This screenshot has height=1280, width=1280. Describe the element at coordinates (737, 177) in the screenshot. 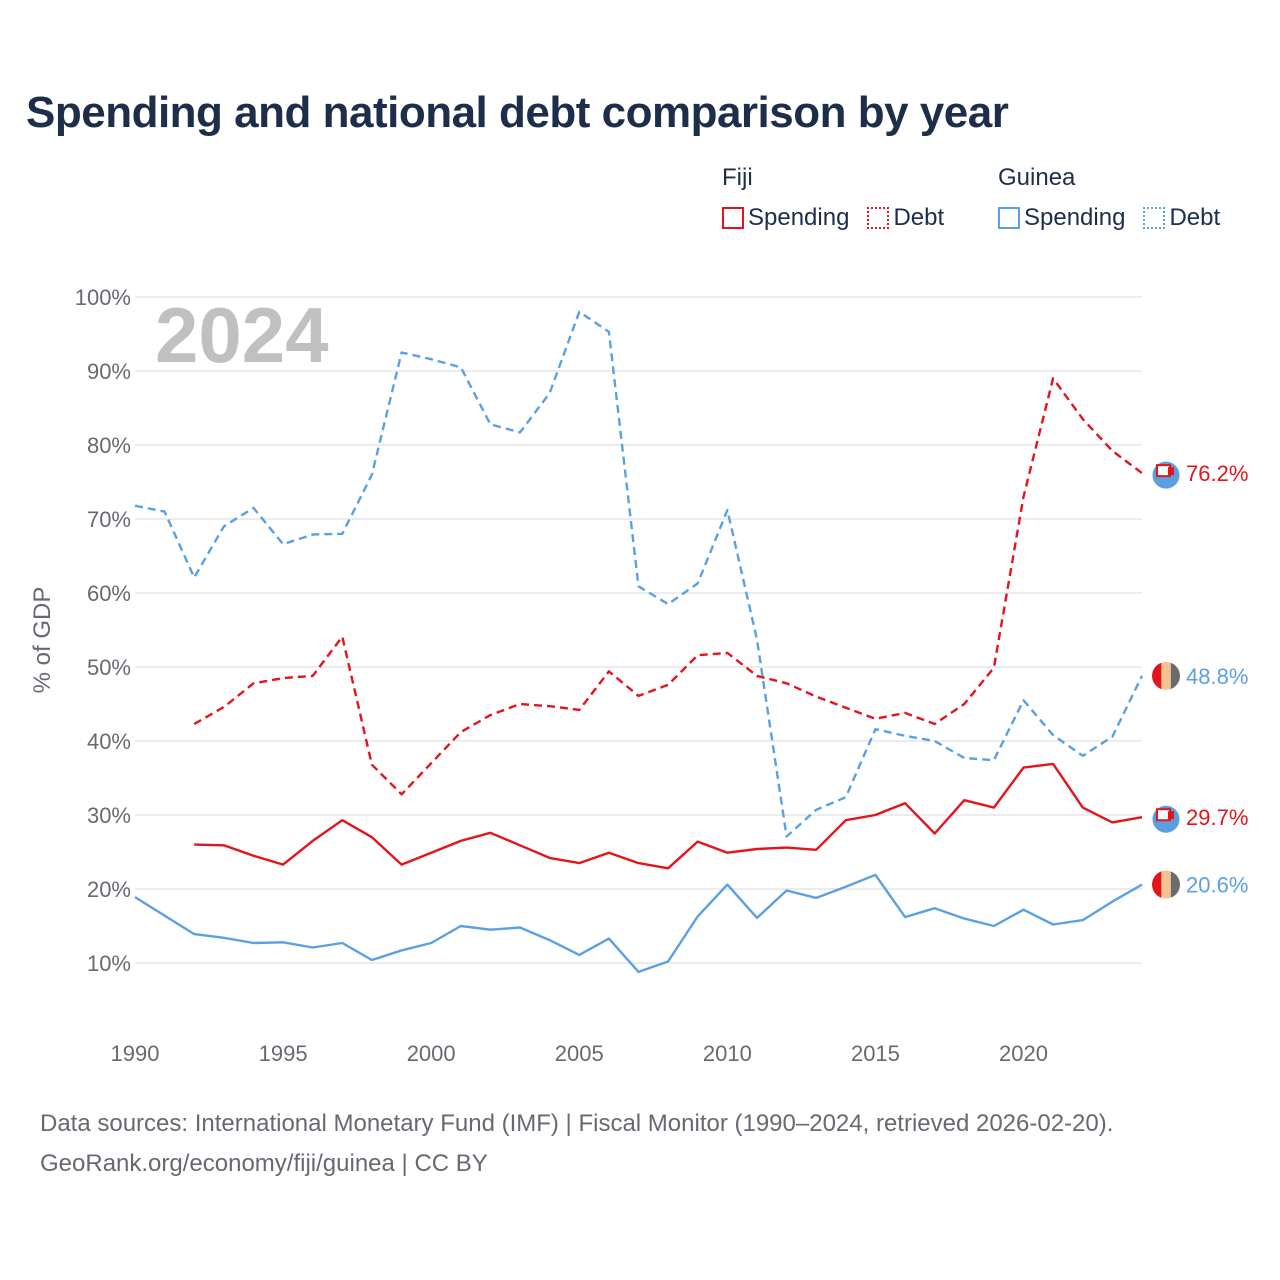

I see `legend-country-fiji: Fiji` at that location.